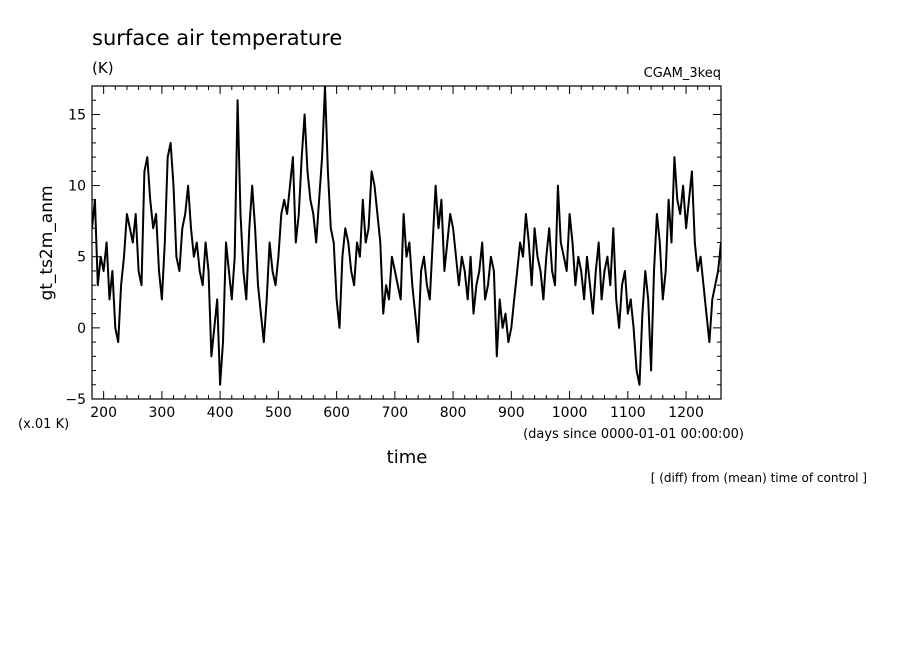 The width and height of the screenshot is (904, 654). Describe the element at coordinates (217, 38) in the screenshot. I see `chart-title: surface air temperature` at that location.